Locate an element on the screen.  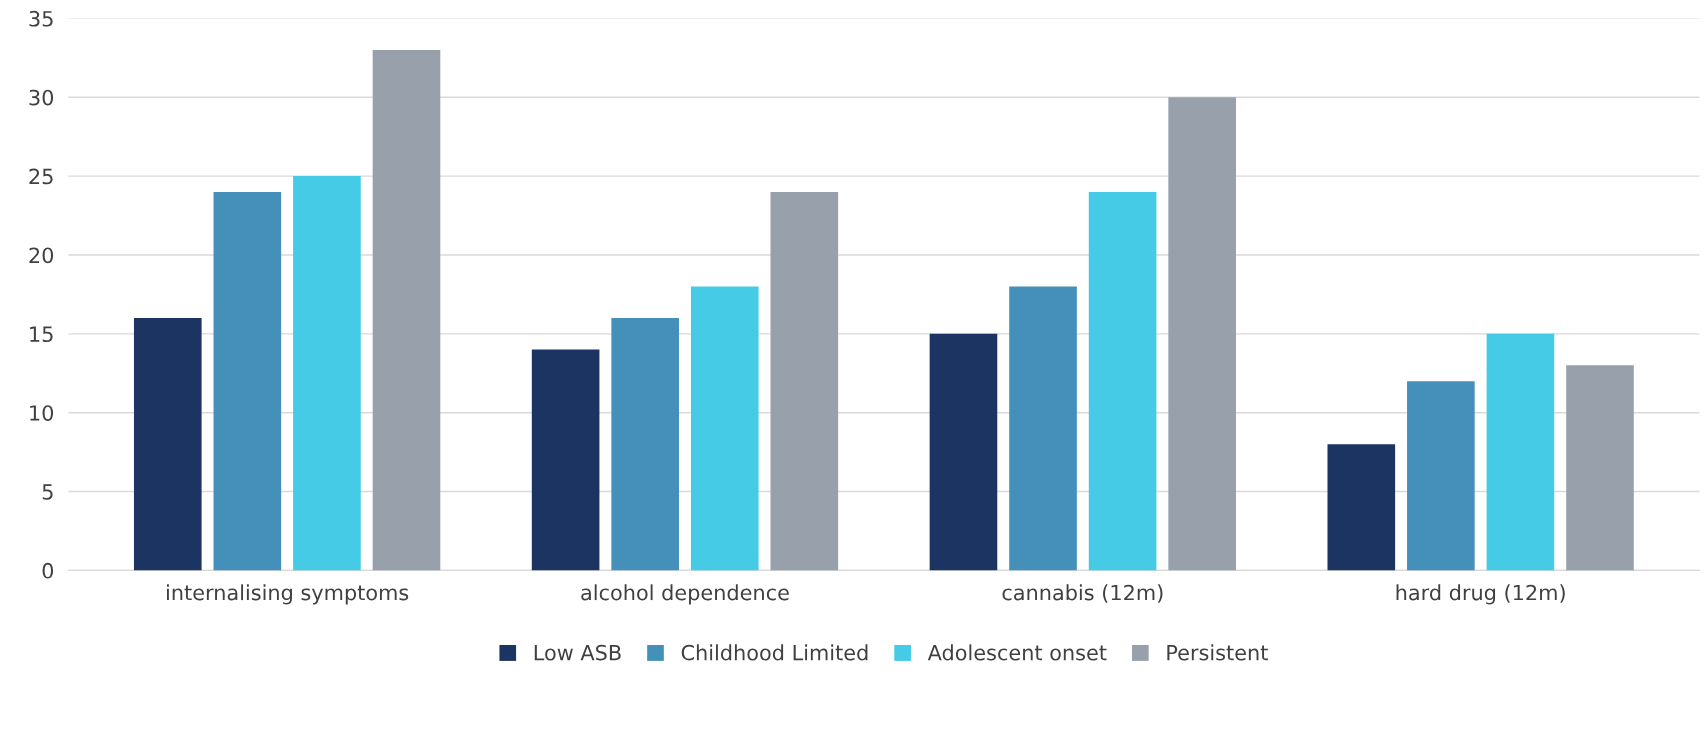
y-tick-label: 35 is located at coordinates (41, 18).